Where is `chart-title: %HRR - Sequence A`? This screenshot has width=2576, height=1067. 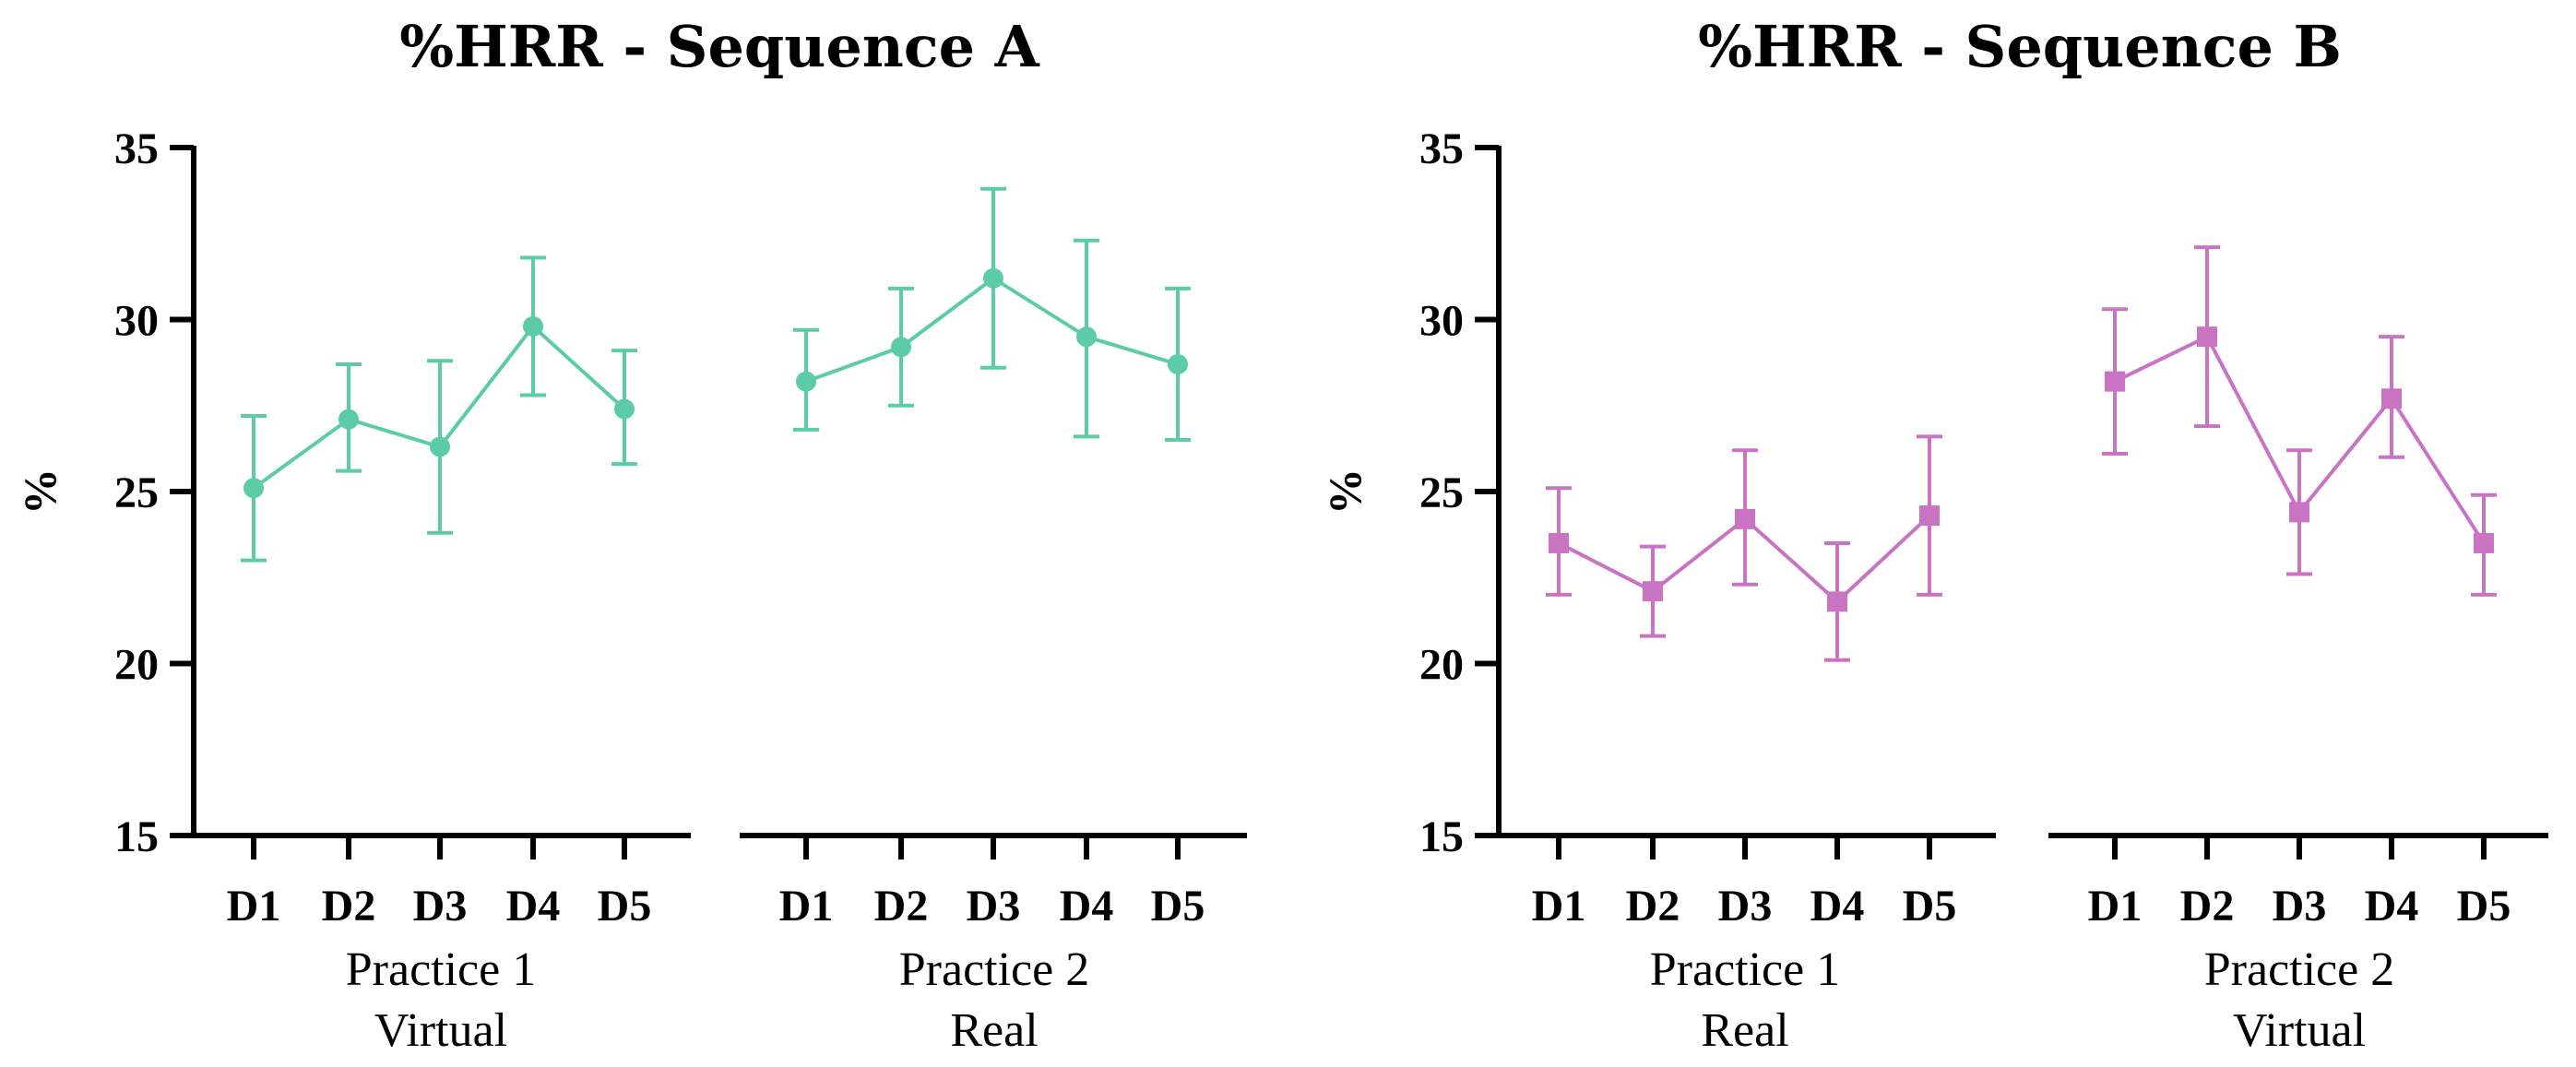
chart-title: %HRR - Sequence A is located at coordinates (719, 46).